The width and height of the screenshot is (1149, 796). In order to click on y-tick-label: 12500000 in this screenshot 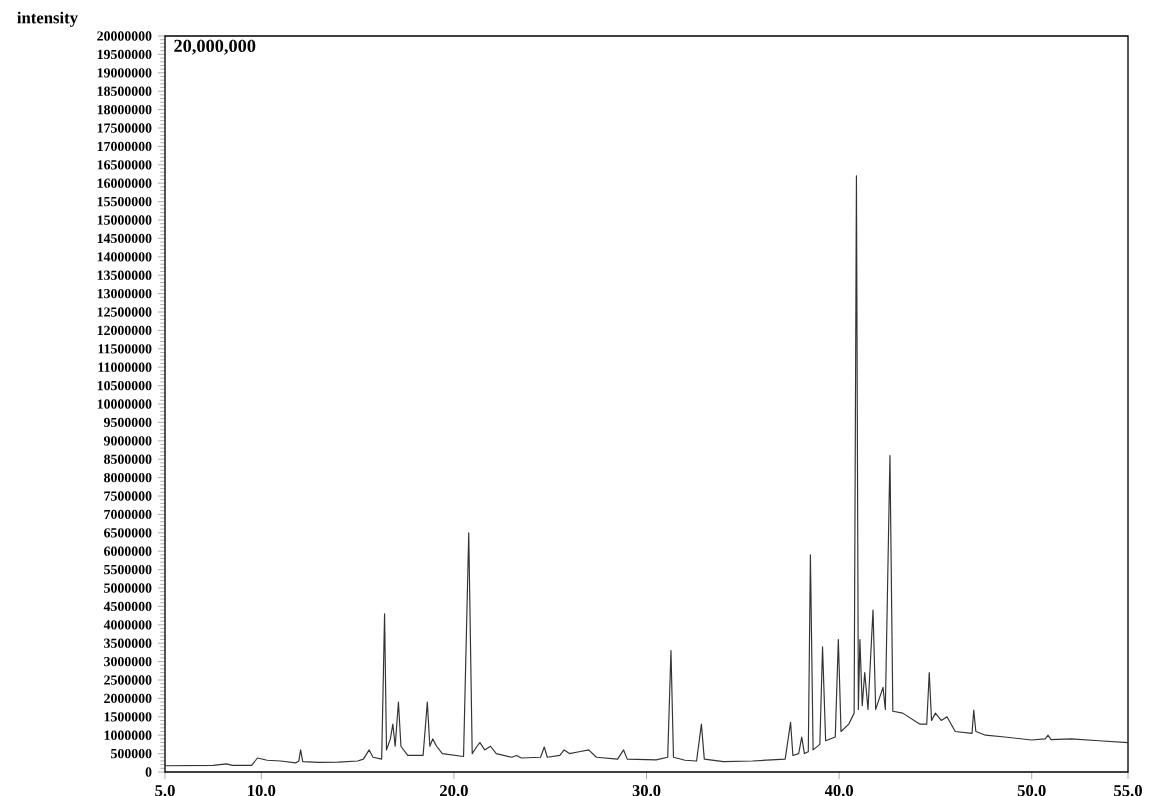, I will do `click(124, 312)`.